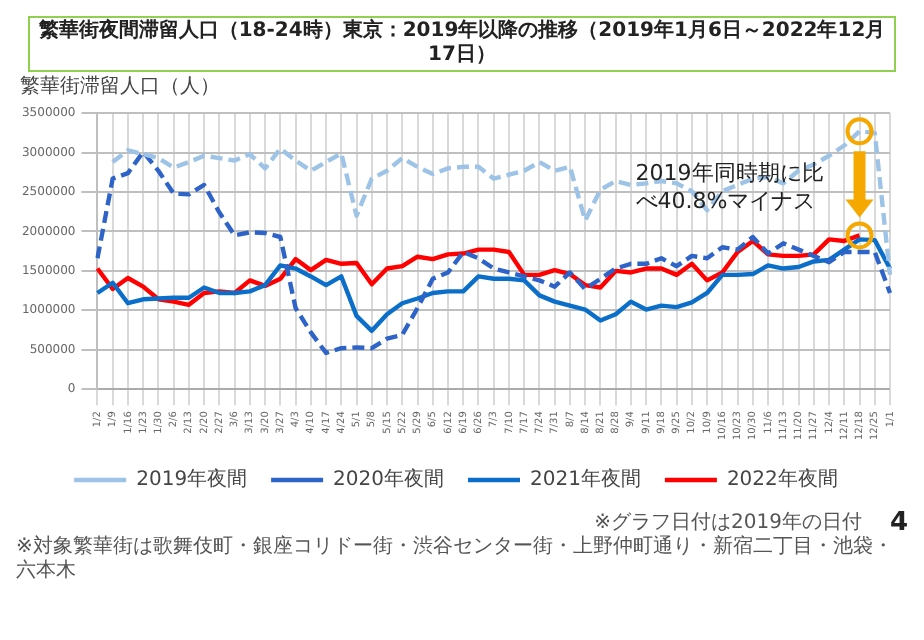 The image size is (924, 640). What do you see at coordinates (389, 479) in the screenshot?
I see `legend-label: 2020年夜間` at bounding box center [389, 479].